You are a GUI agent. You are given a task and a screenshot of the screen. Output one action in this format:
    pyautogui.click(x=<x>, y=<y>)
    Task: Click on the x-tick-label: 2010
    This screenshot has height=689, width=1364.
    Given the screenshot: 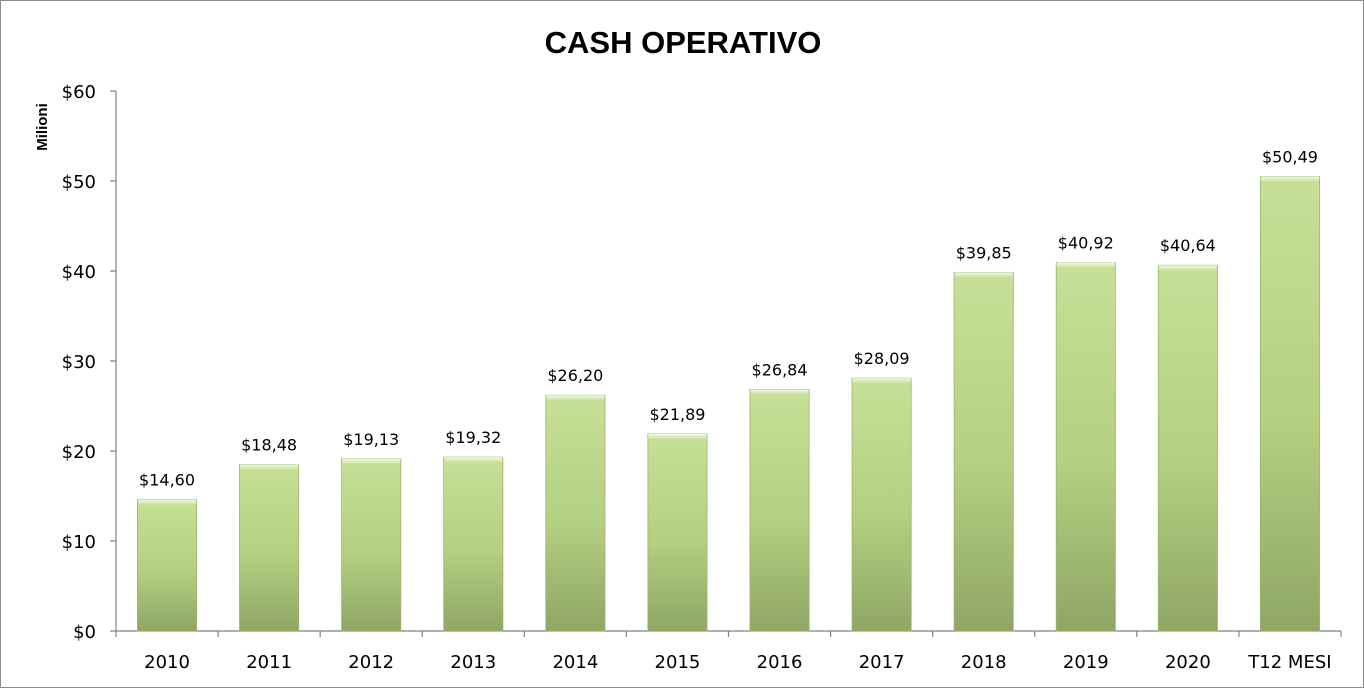 What is the action you would take?
    pyautogui.click(x=167, y=662)
    